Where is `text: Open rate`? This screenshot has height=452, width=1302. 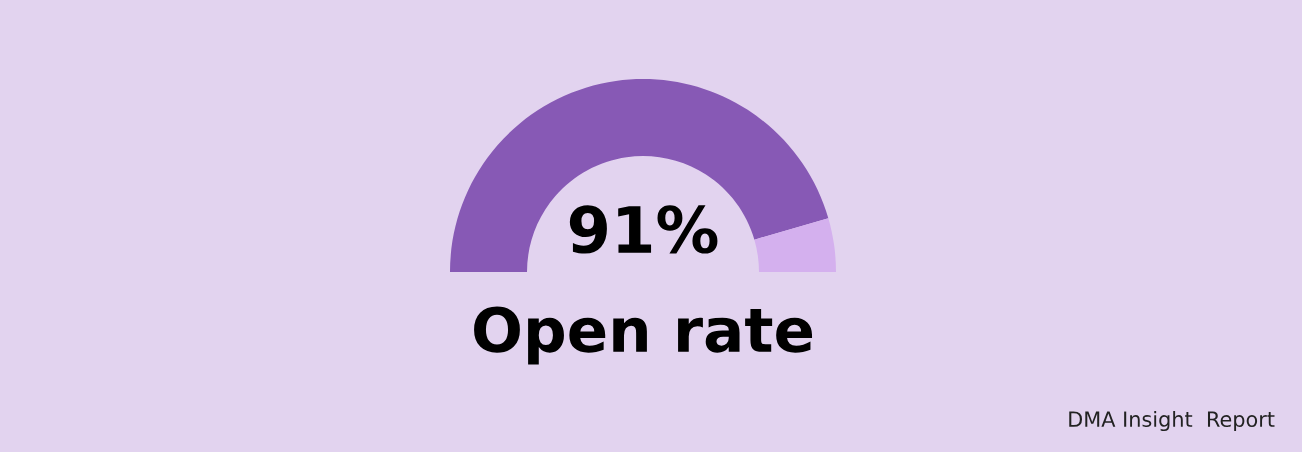
text: Open rate is located at coordinates (643, 335).